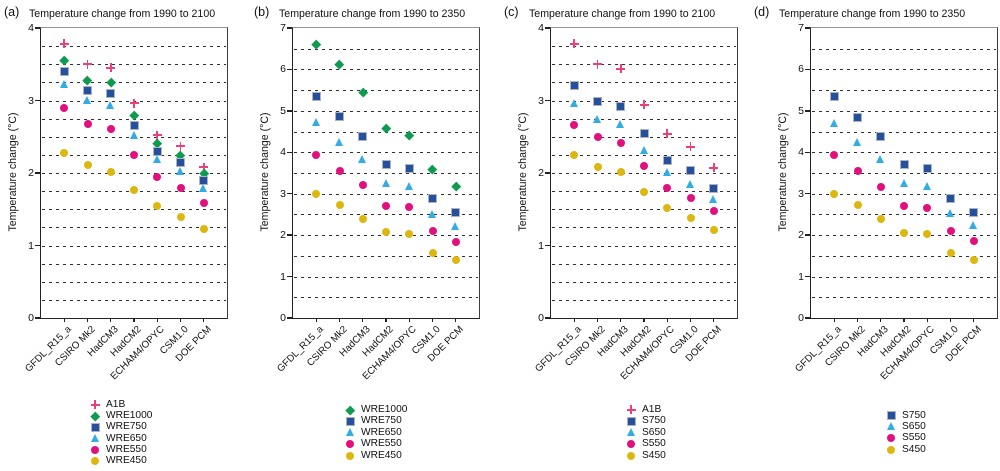  I want to click on plus-marker-glyph, so click(95, 405).